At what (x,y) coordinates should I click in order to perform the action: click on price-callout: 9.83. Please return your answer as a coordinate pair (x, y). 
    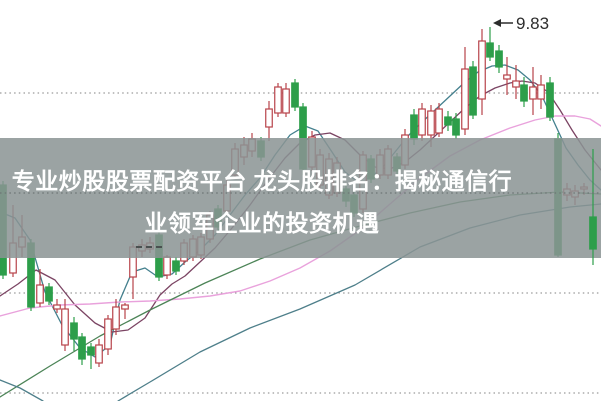
    Looking at the image, I should click on (521, 23).